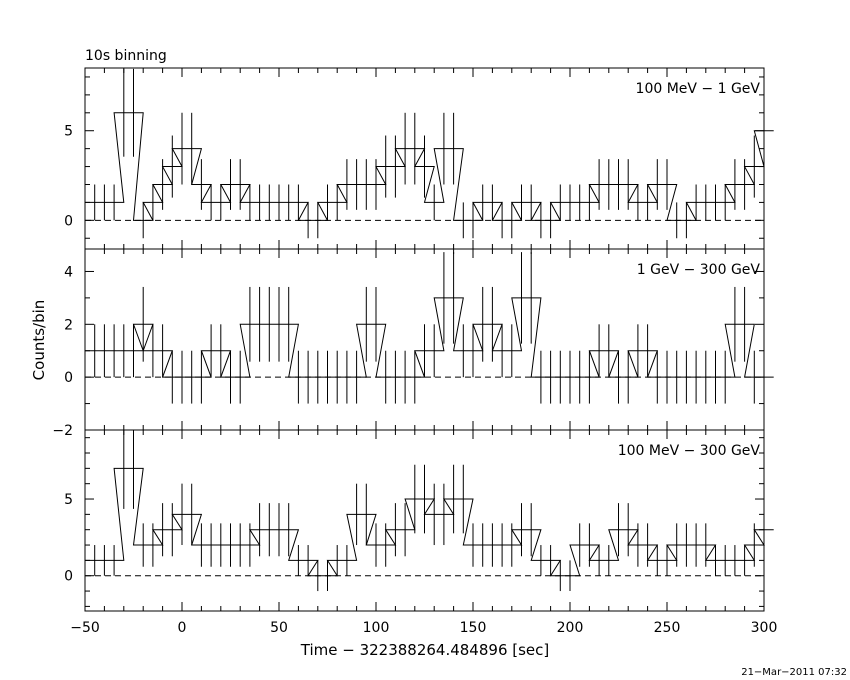  Describe the element at coordinates (425, 650) in the screenshot. I see `x-axis-label: Time − 322388264.484896 [sec]` at that location.